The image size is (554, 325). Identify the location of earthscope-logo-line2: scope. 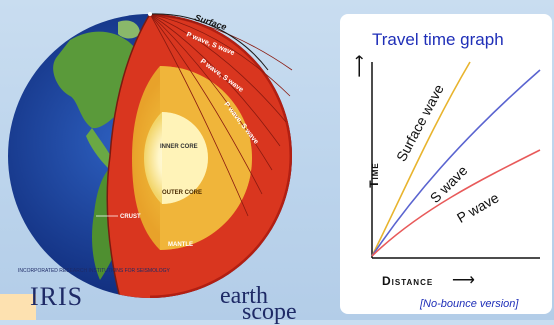
(269, 312).